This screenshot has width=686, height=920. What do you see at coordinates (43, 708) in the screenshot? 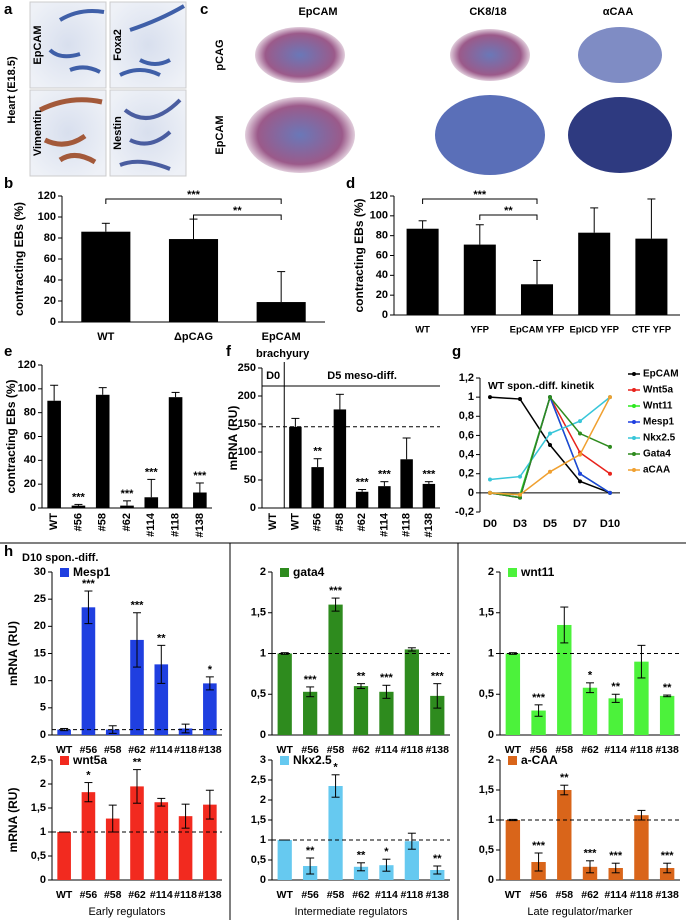
I see `y-tick-label: 5` at bounding box center [43, 708].